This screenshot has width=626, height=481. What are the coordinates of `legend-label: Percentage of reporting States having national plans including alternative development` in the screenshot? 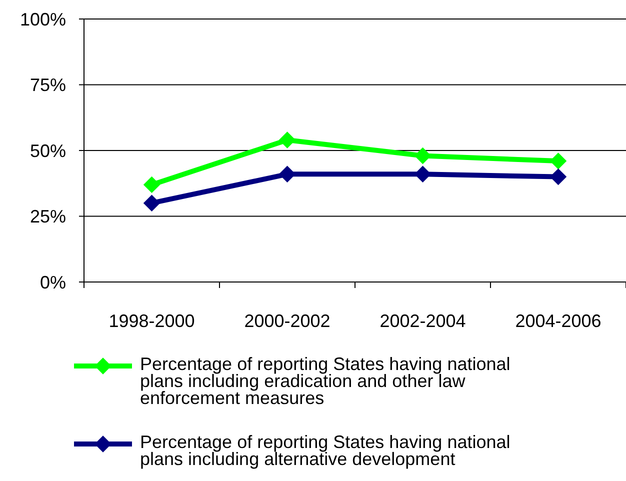 It's located at (325, 450).